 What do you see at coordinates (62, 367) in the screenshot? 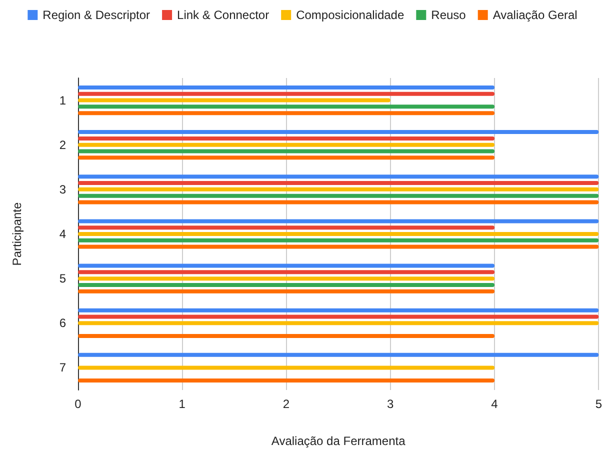
I see `y-tick-label: 7` at bounding box center [62, 367].